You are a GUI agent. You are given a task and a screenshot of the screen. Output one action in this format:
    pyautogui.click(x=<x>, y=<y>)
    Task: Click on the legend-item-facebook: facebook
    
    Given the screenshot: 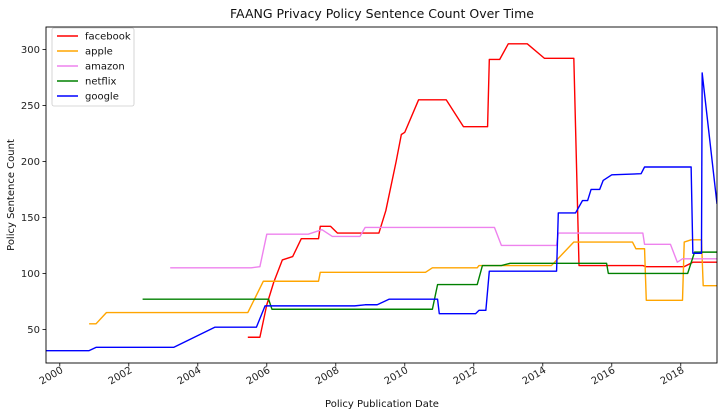 What is the action you would take?
    pyautogui.click(x=94, y=37)
    